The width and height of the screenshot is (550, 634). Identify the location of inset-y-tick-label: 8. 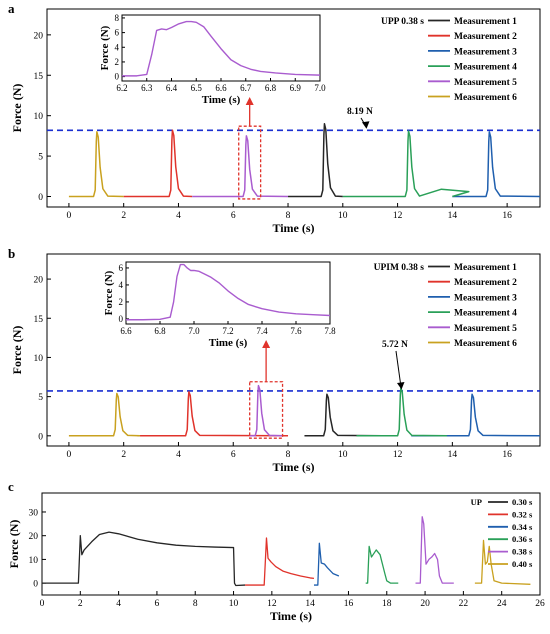
(117, 18).